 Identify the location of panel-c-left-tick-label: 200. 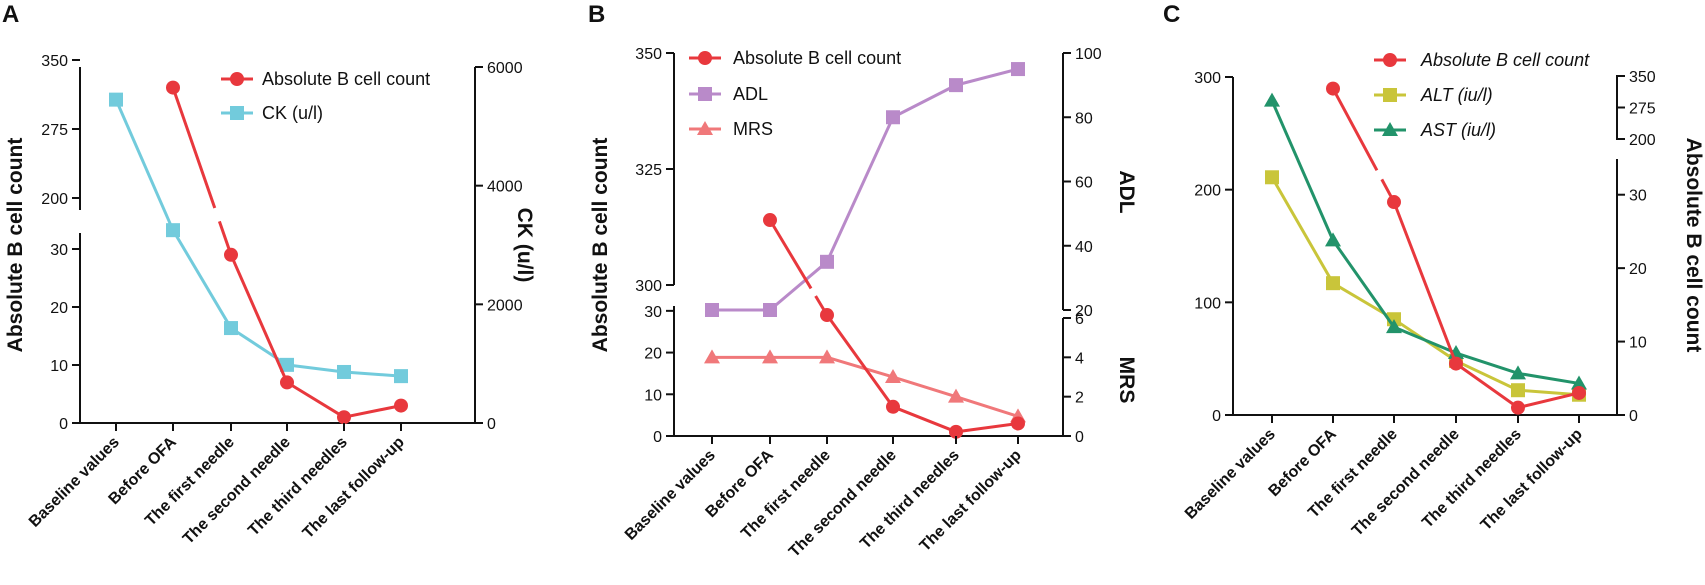
(1207, 191).